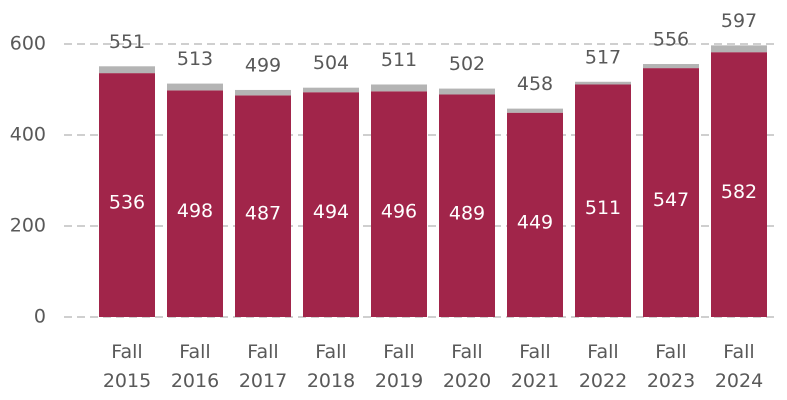  What do you see at coordinates (28, 226) in the screenshot?
I see `y-tick-label: 200` at bounding box center [28, 226].